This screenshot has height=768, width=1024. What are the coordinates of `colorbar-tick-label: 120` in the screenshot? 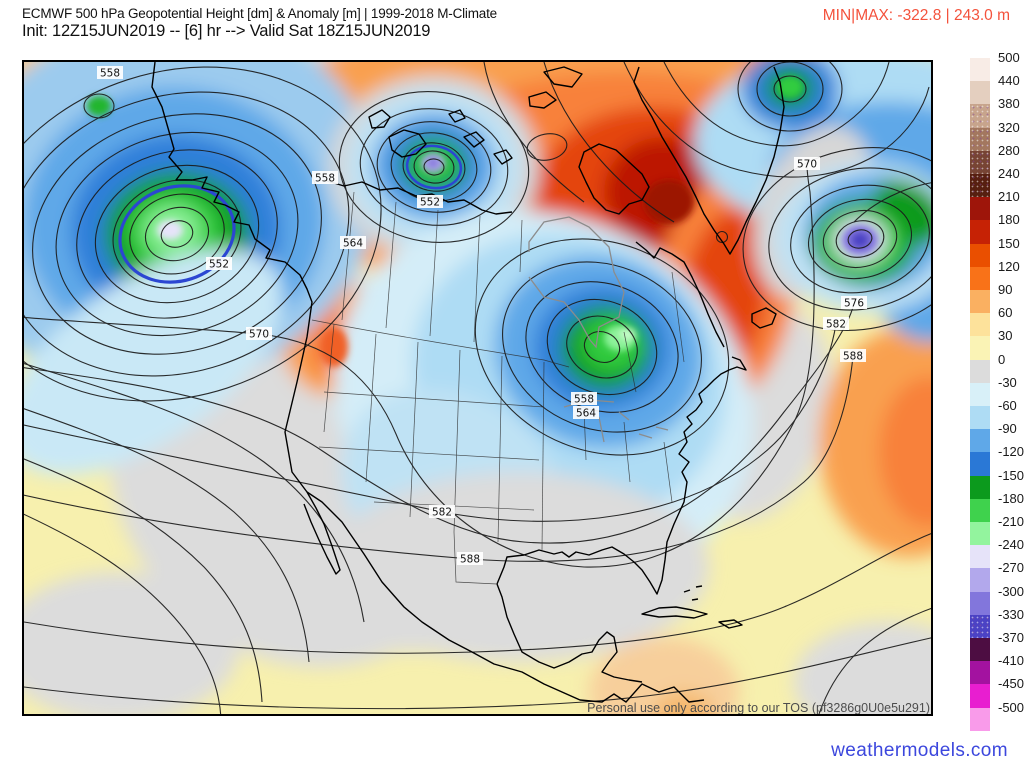 It's located at (1009, 266).